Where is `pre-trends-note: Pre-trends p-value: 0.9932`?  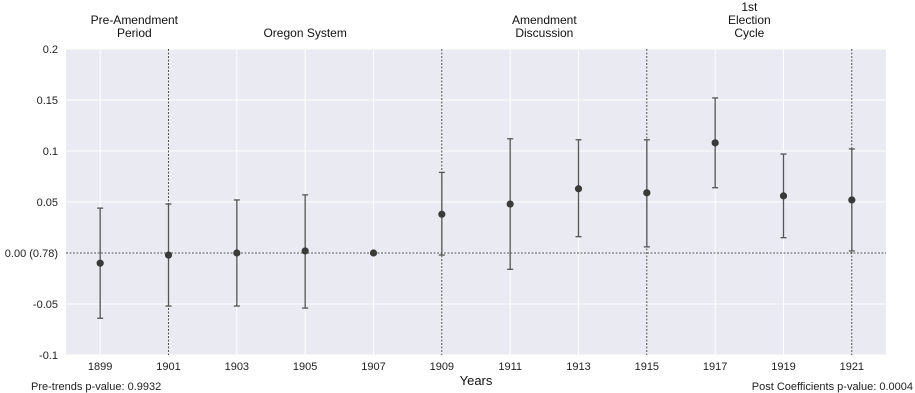
pre-trends-note: Pre-trends p-value: 0.9932 is located at coordinates (96, 387).